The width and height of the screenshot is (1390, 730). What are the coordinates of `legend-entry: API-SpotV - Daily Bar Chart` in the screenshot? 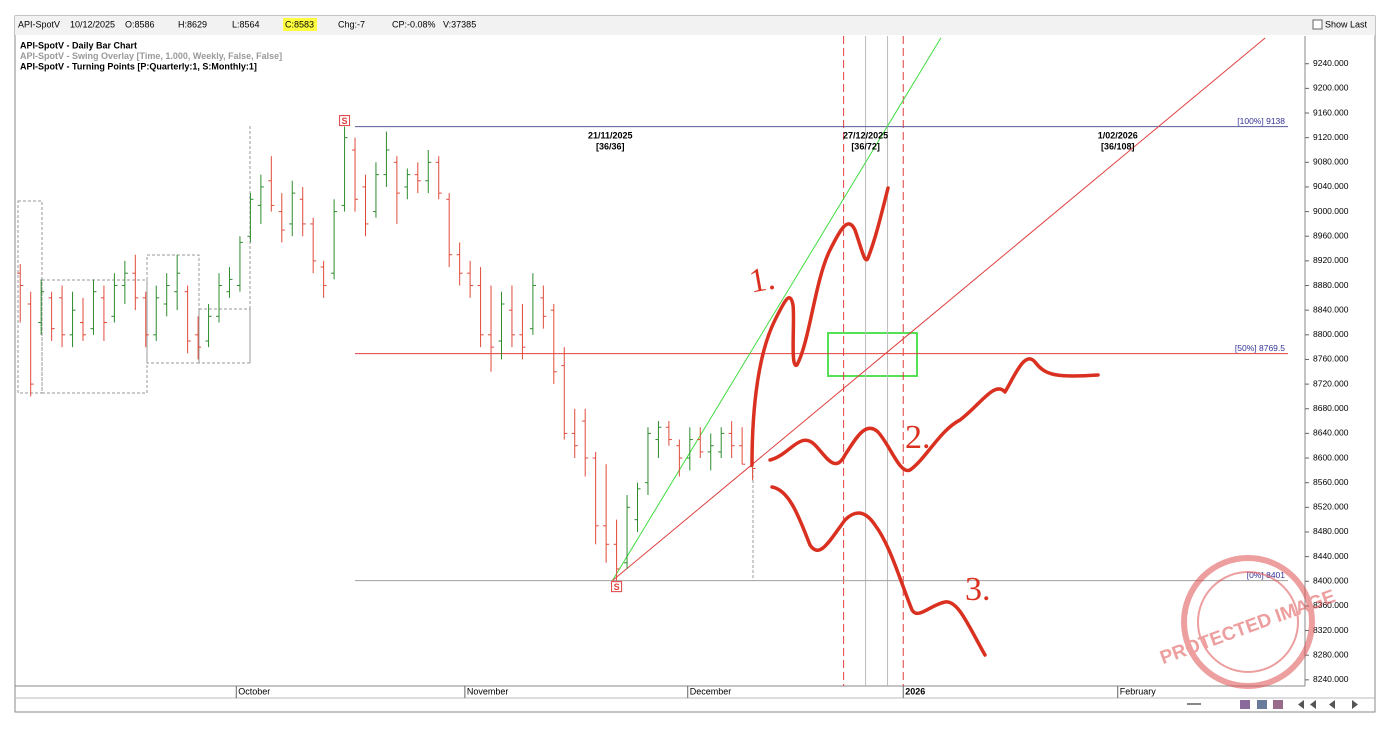 It's located at (78, 45).